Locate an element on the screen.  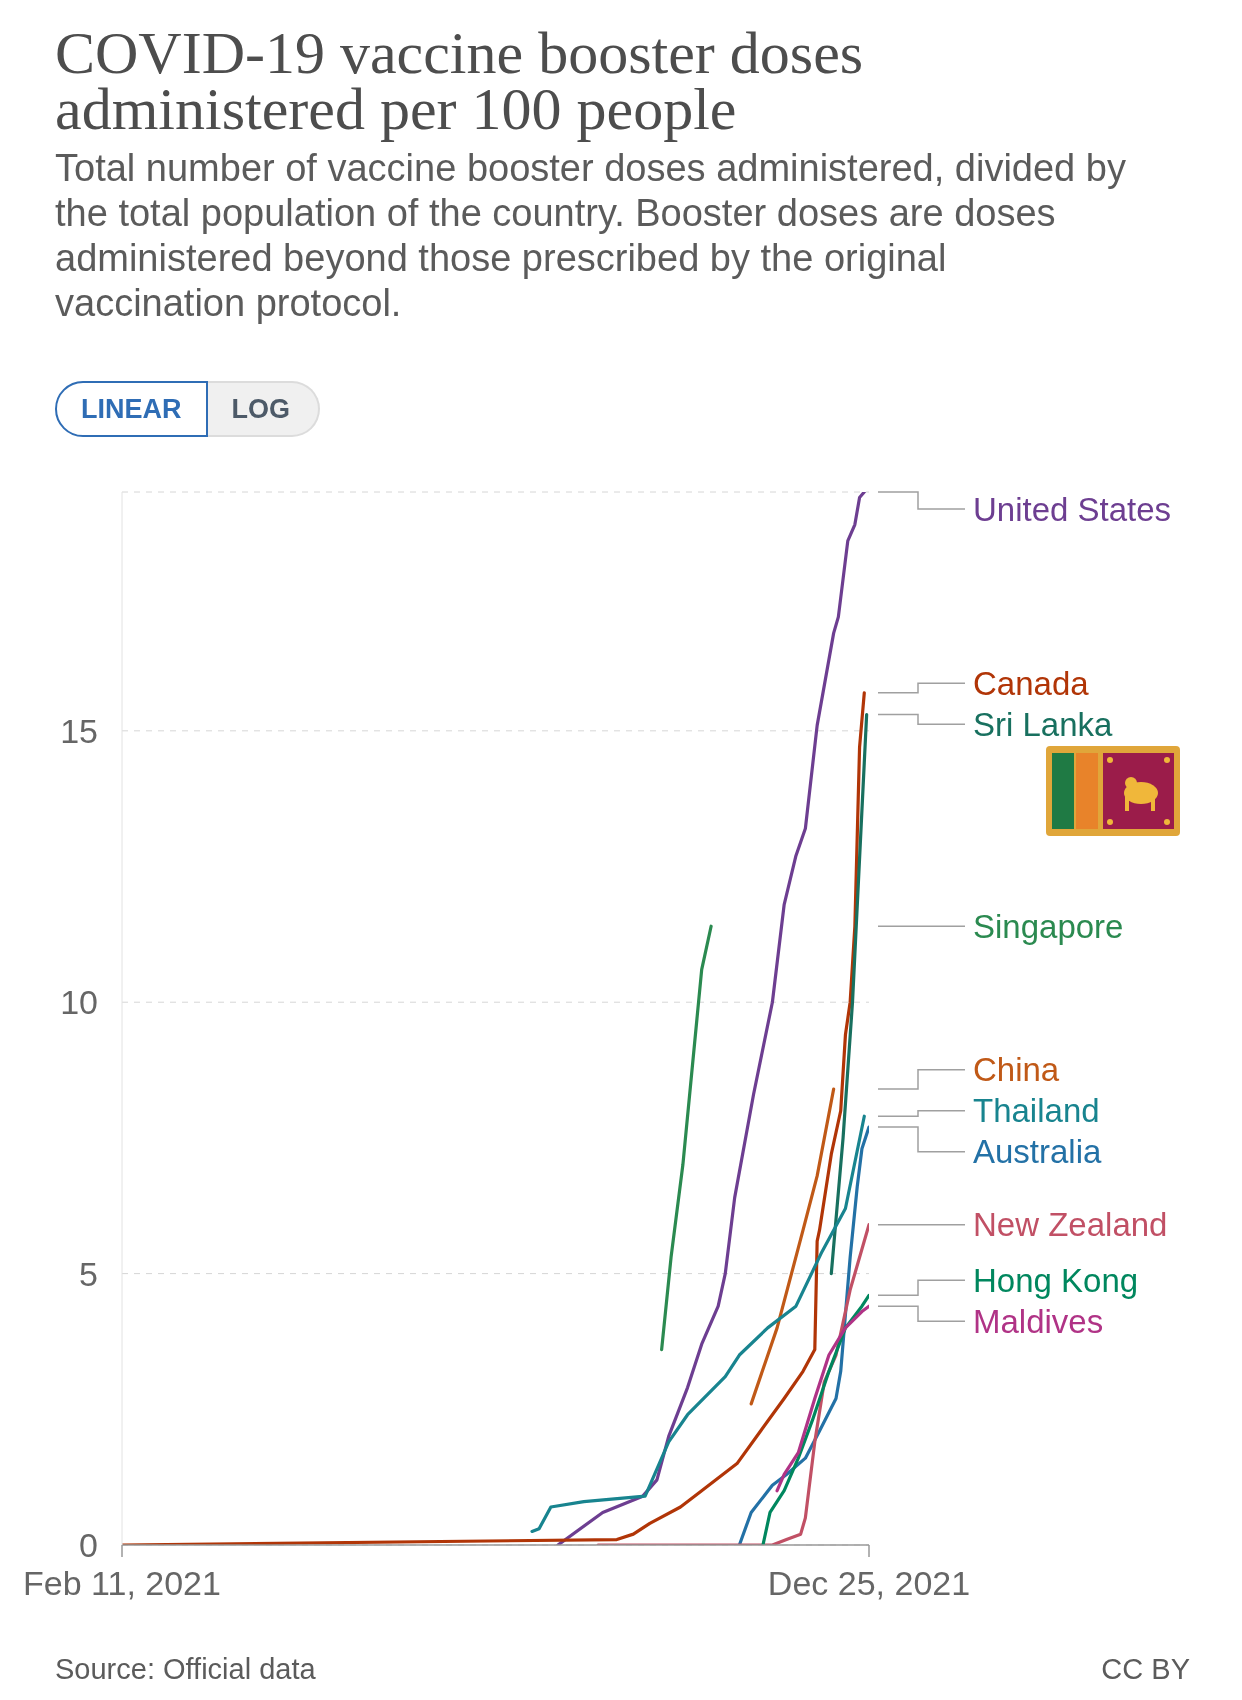
text: Thailand is located at coordinates (1036, 1111).